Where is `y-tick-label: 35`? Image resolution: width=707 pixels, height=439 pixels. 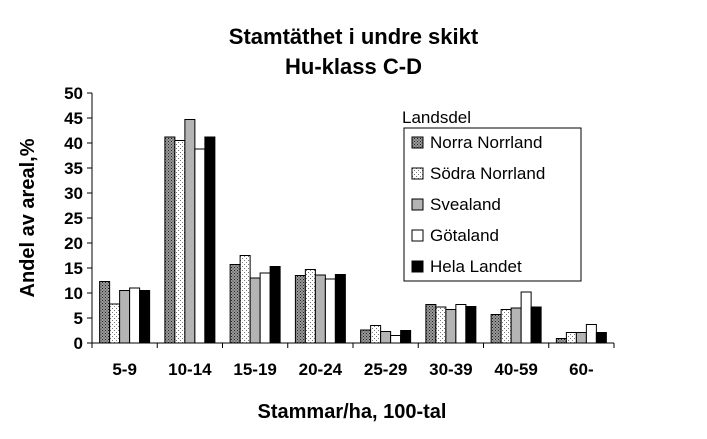 y-tick-label: 35 is located at coordinates (73, 168).